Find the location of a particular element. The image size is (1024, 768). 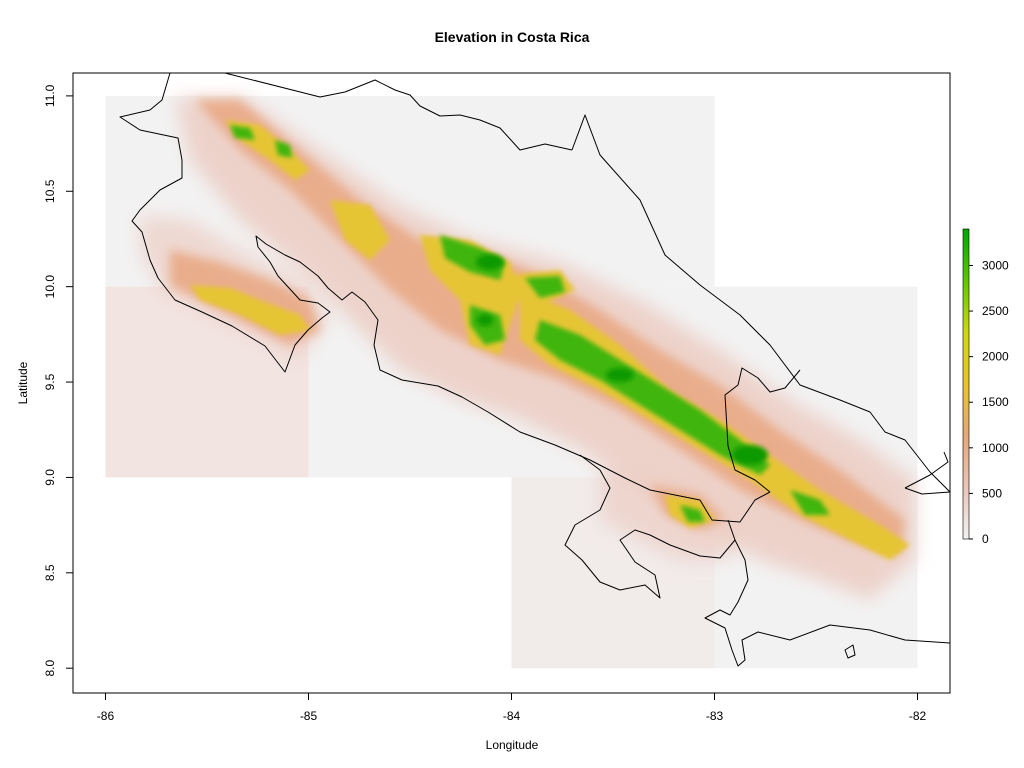

elevation-summits is located at coordinates (622, 359).